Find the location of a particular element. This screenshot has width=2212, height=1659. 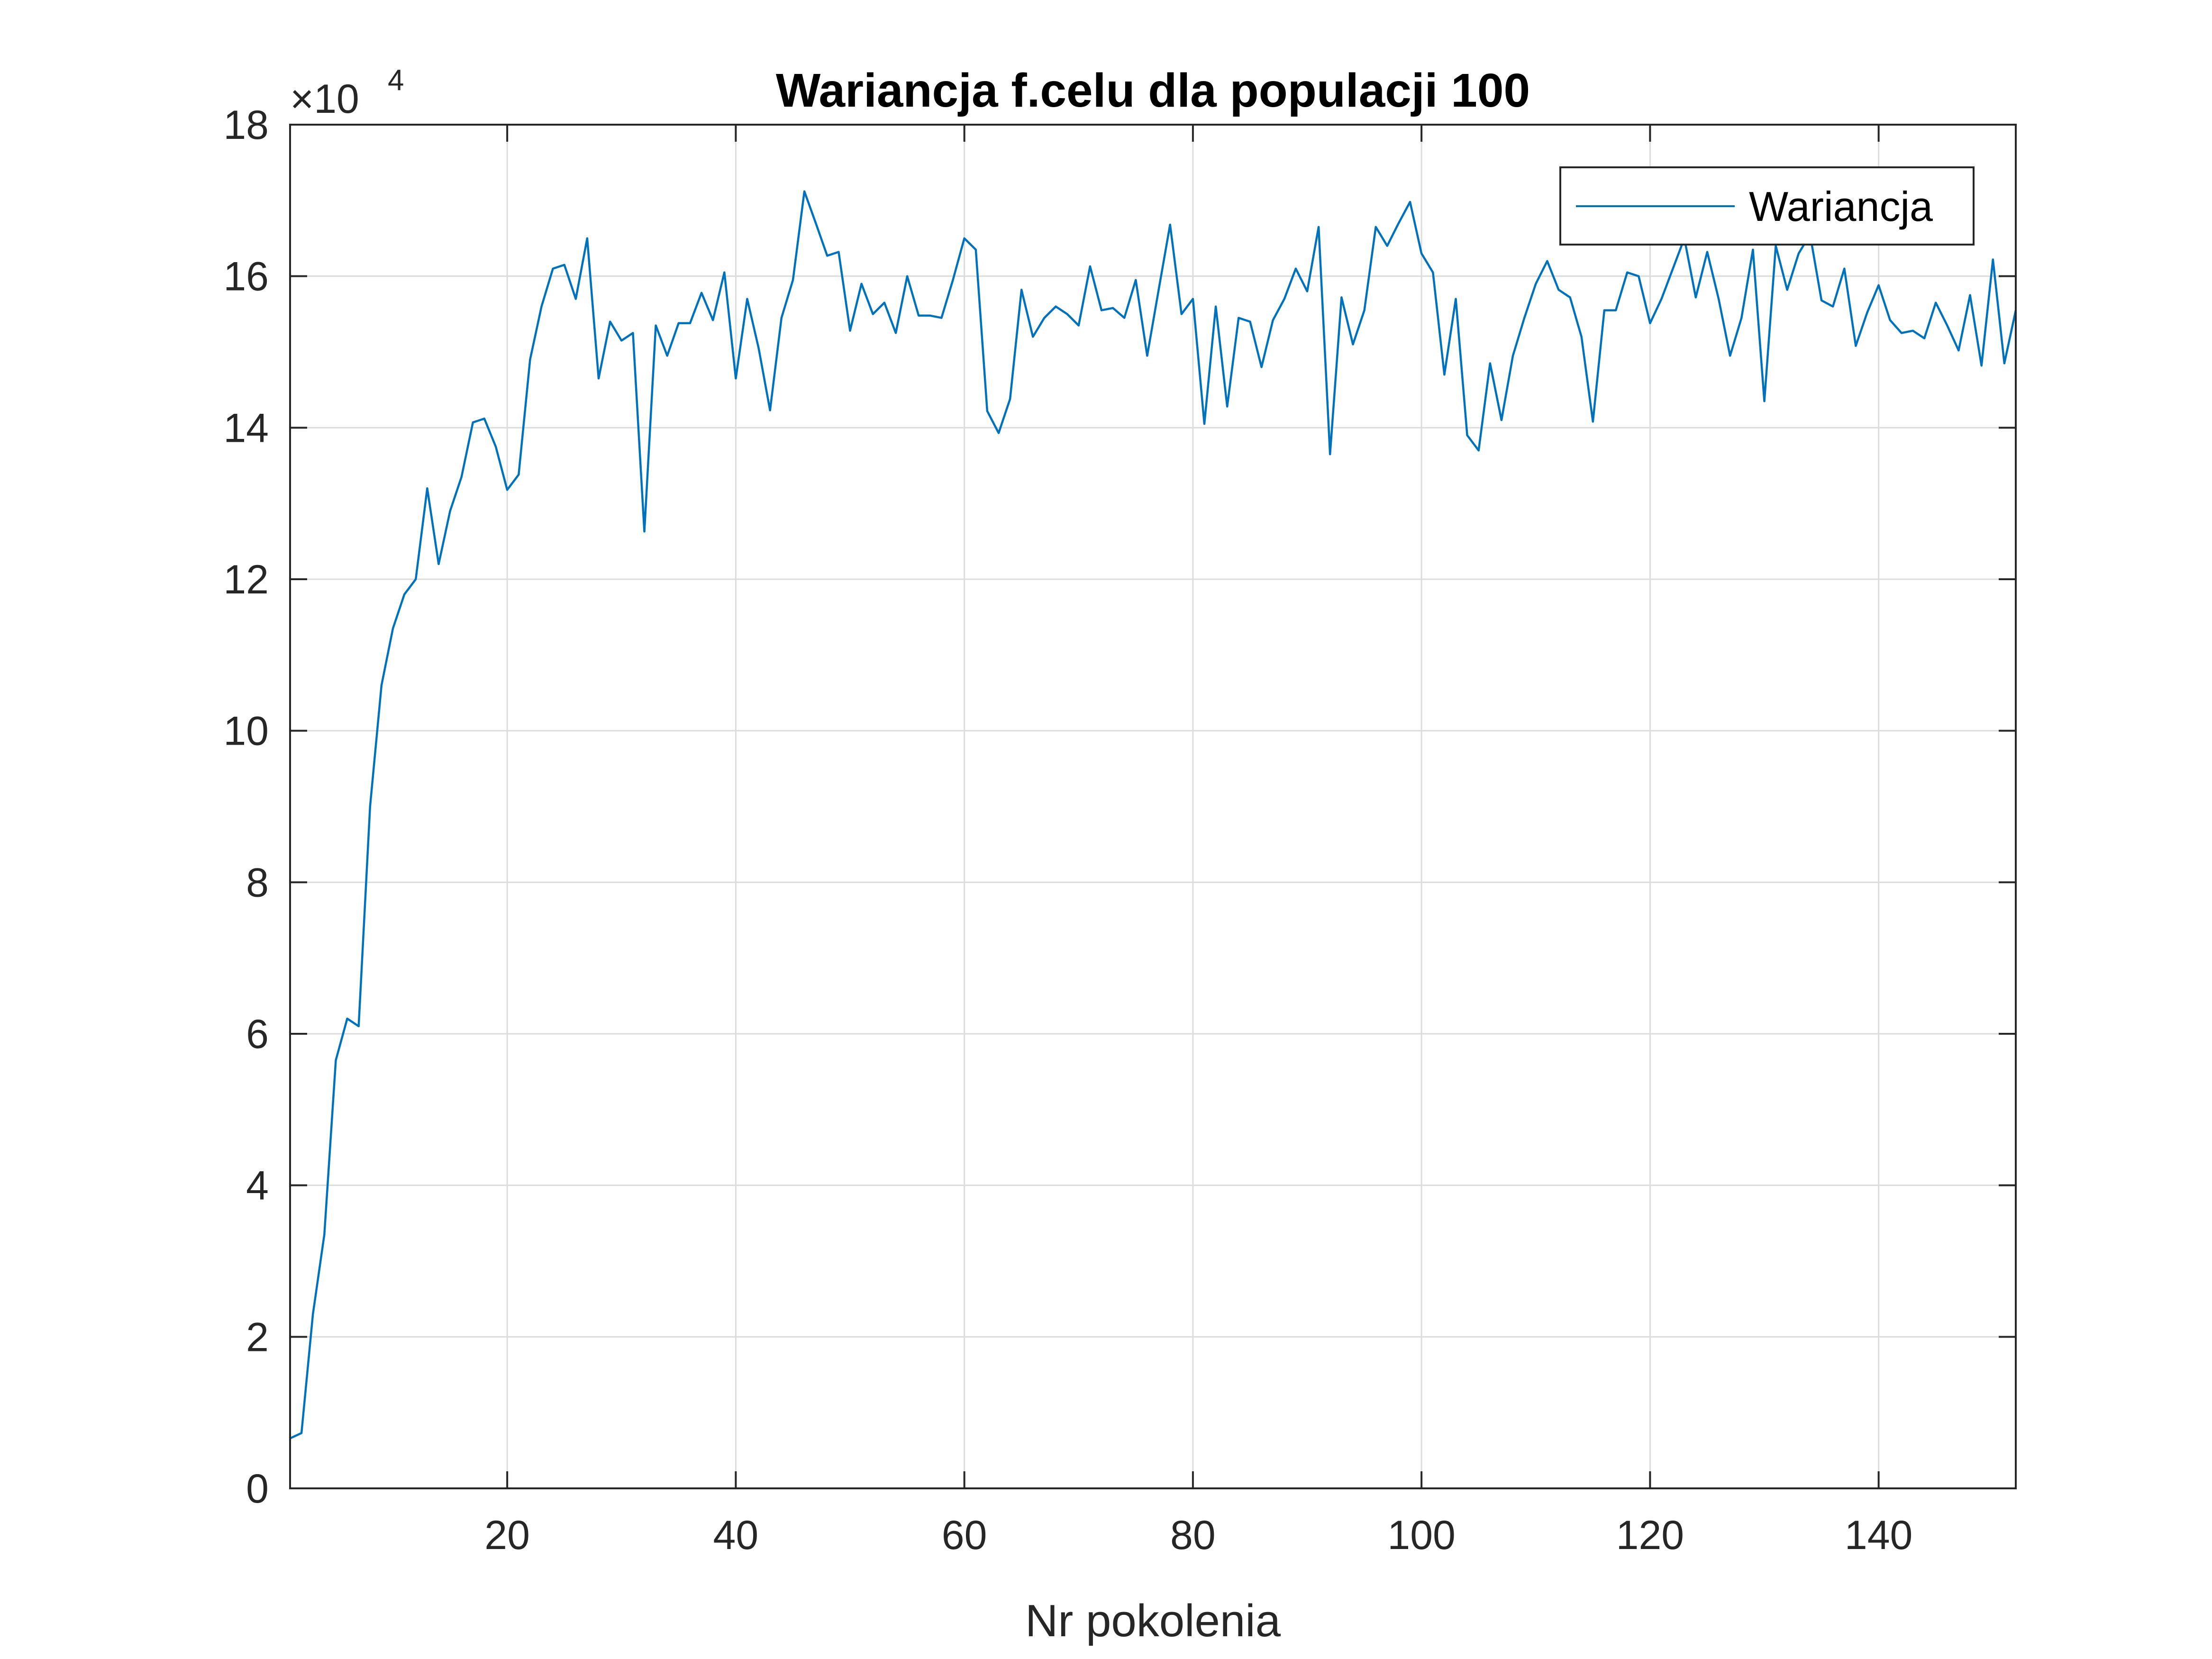

legend-entry-wariancja: Wariancja is located at coordinates (1841, 206).